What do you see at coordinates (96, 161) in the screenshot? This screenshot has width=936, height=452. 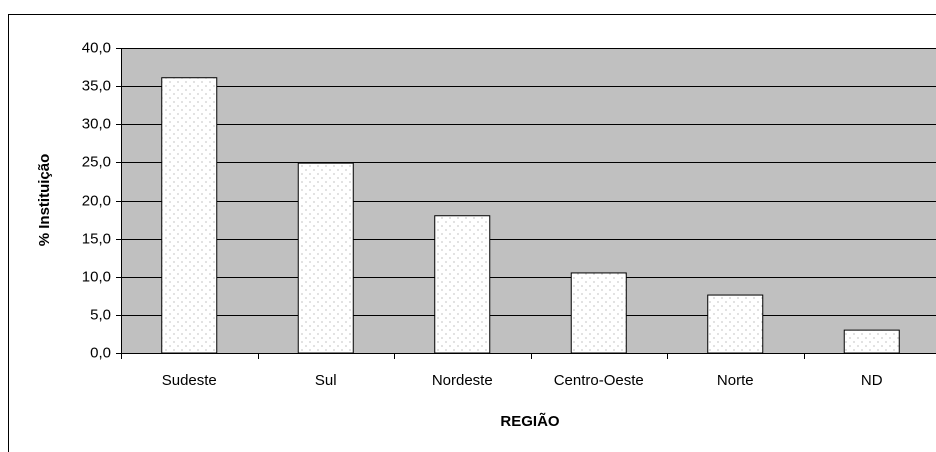 I see `y-tick-label: 25,0` at bounding box center [96, 161].